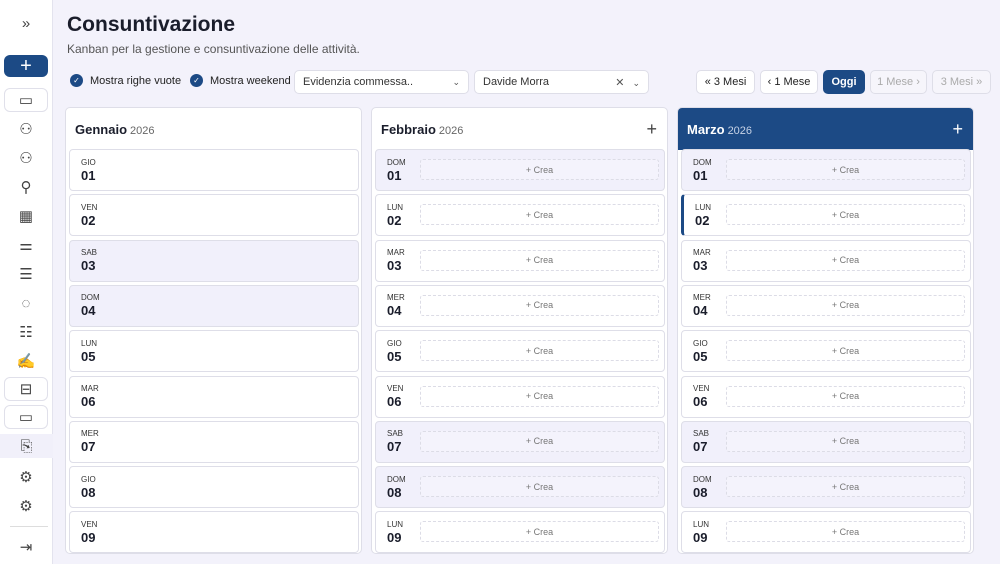 The width and height of the screenshot is (1000, 564). What do you see at coordinates (125, 80) in the screenshot?
I see `show-empty-rows-checkbox: ✓ Mostra righe vuote` at bounding box center [125, 80].